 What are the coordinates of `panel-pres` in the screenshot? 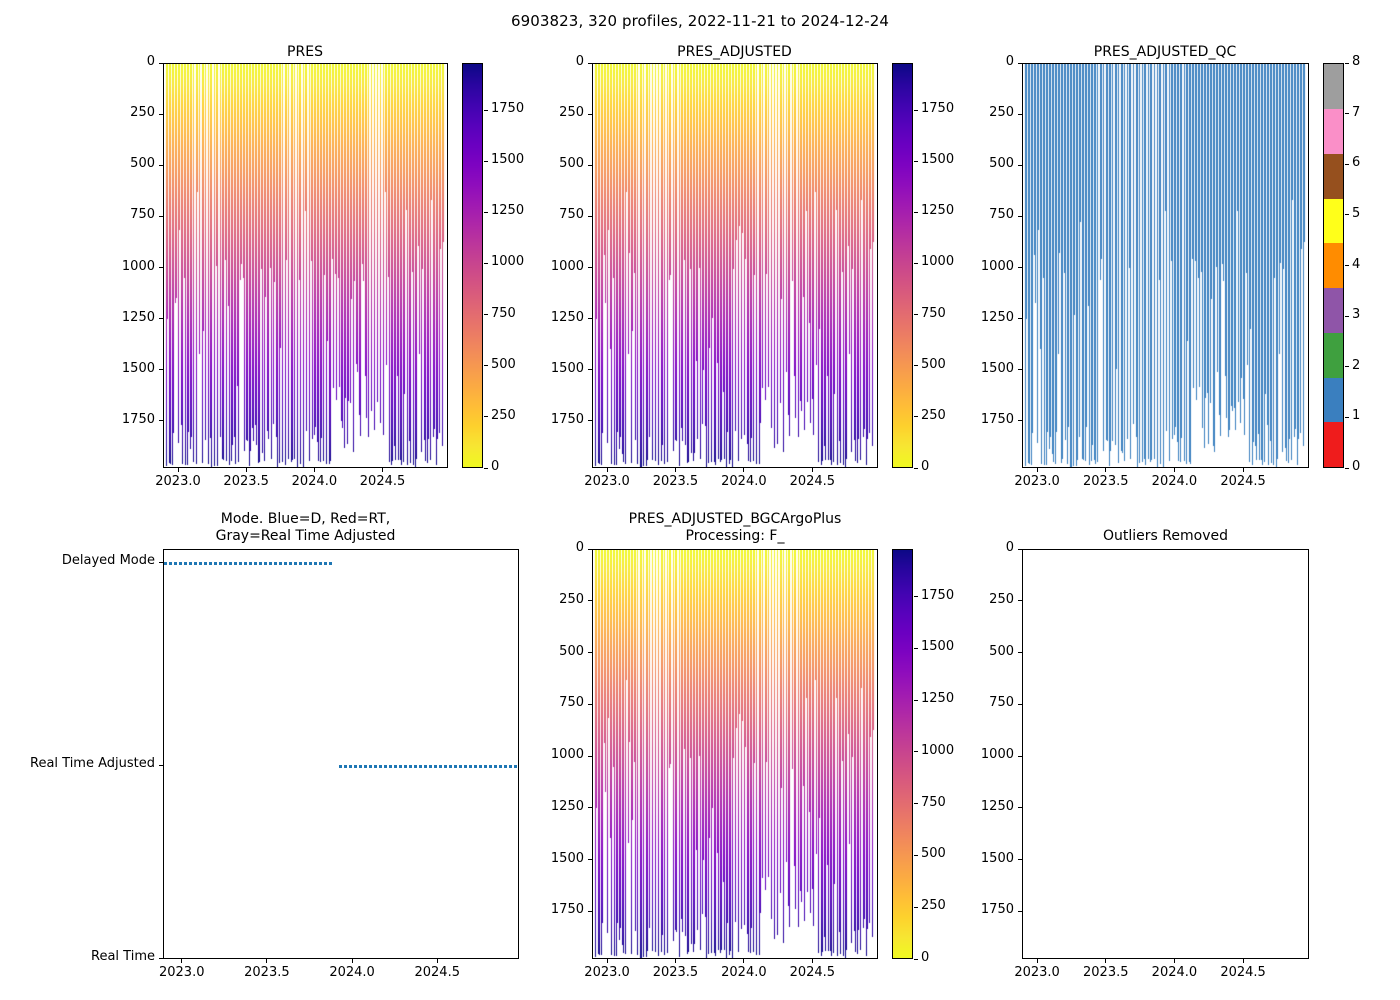 It's located at (305, 265).